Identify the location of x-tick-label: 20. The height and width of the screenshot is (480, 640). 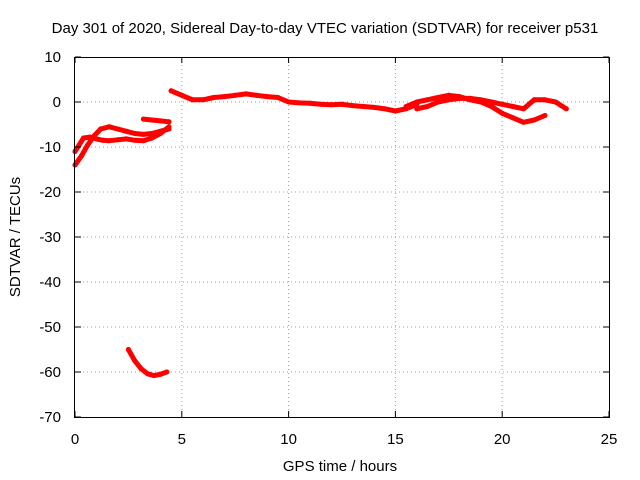
(502, 439).